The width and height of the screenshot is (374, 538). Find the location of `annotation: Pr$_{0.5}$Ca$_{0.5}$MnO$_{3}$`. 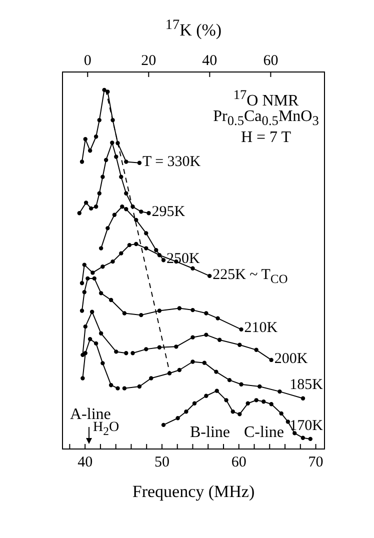

annotation: Pr$_{0.5}$Ca$_{0.5}$MnO$_{3}$ is located at coordinates (266, 118).